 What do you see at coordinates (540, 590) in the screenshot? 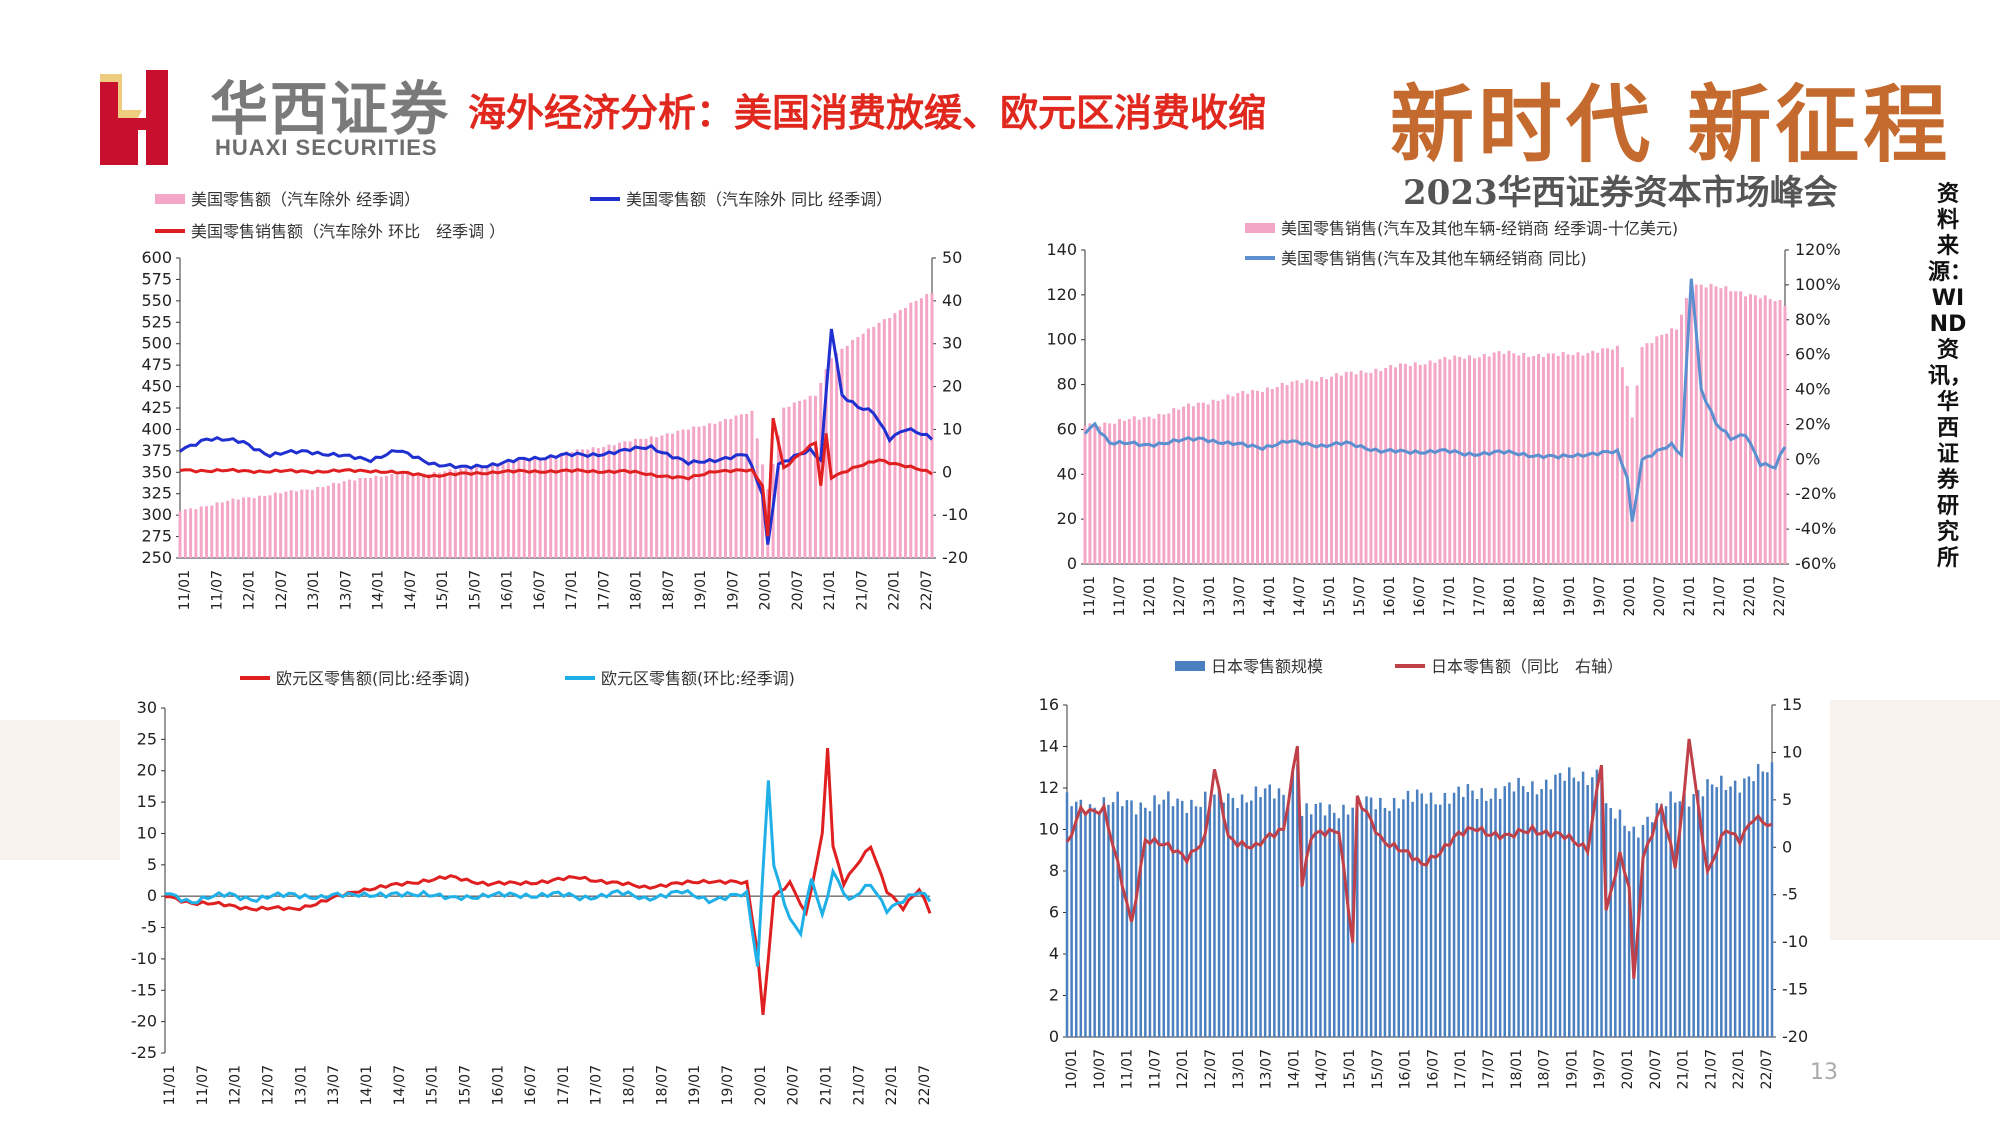
I see `x-tick-label: 16/07` at bounding box center [540, 590].